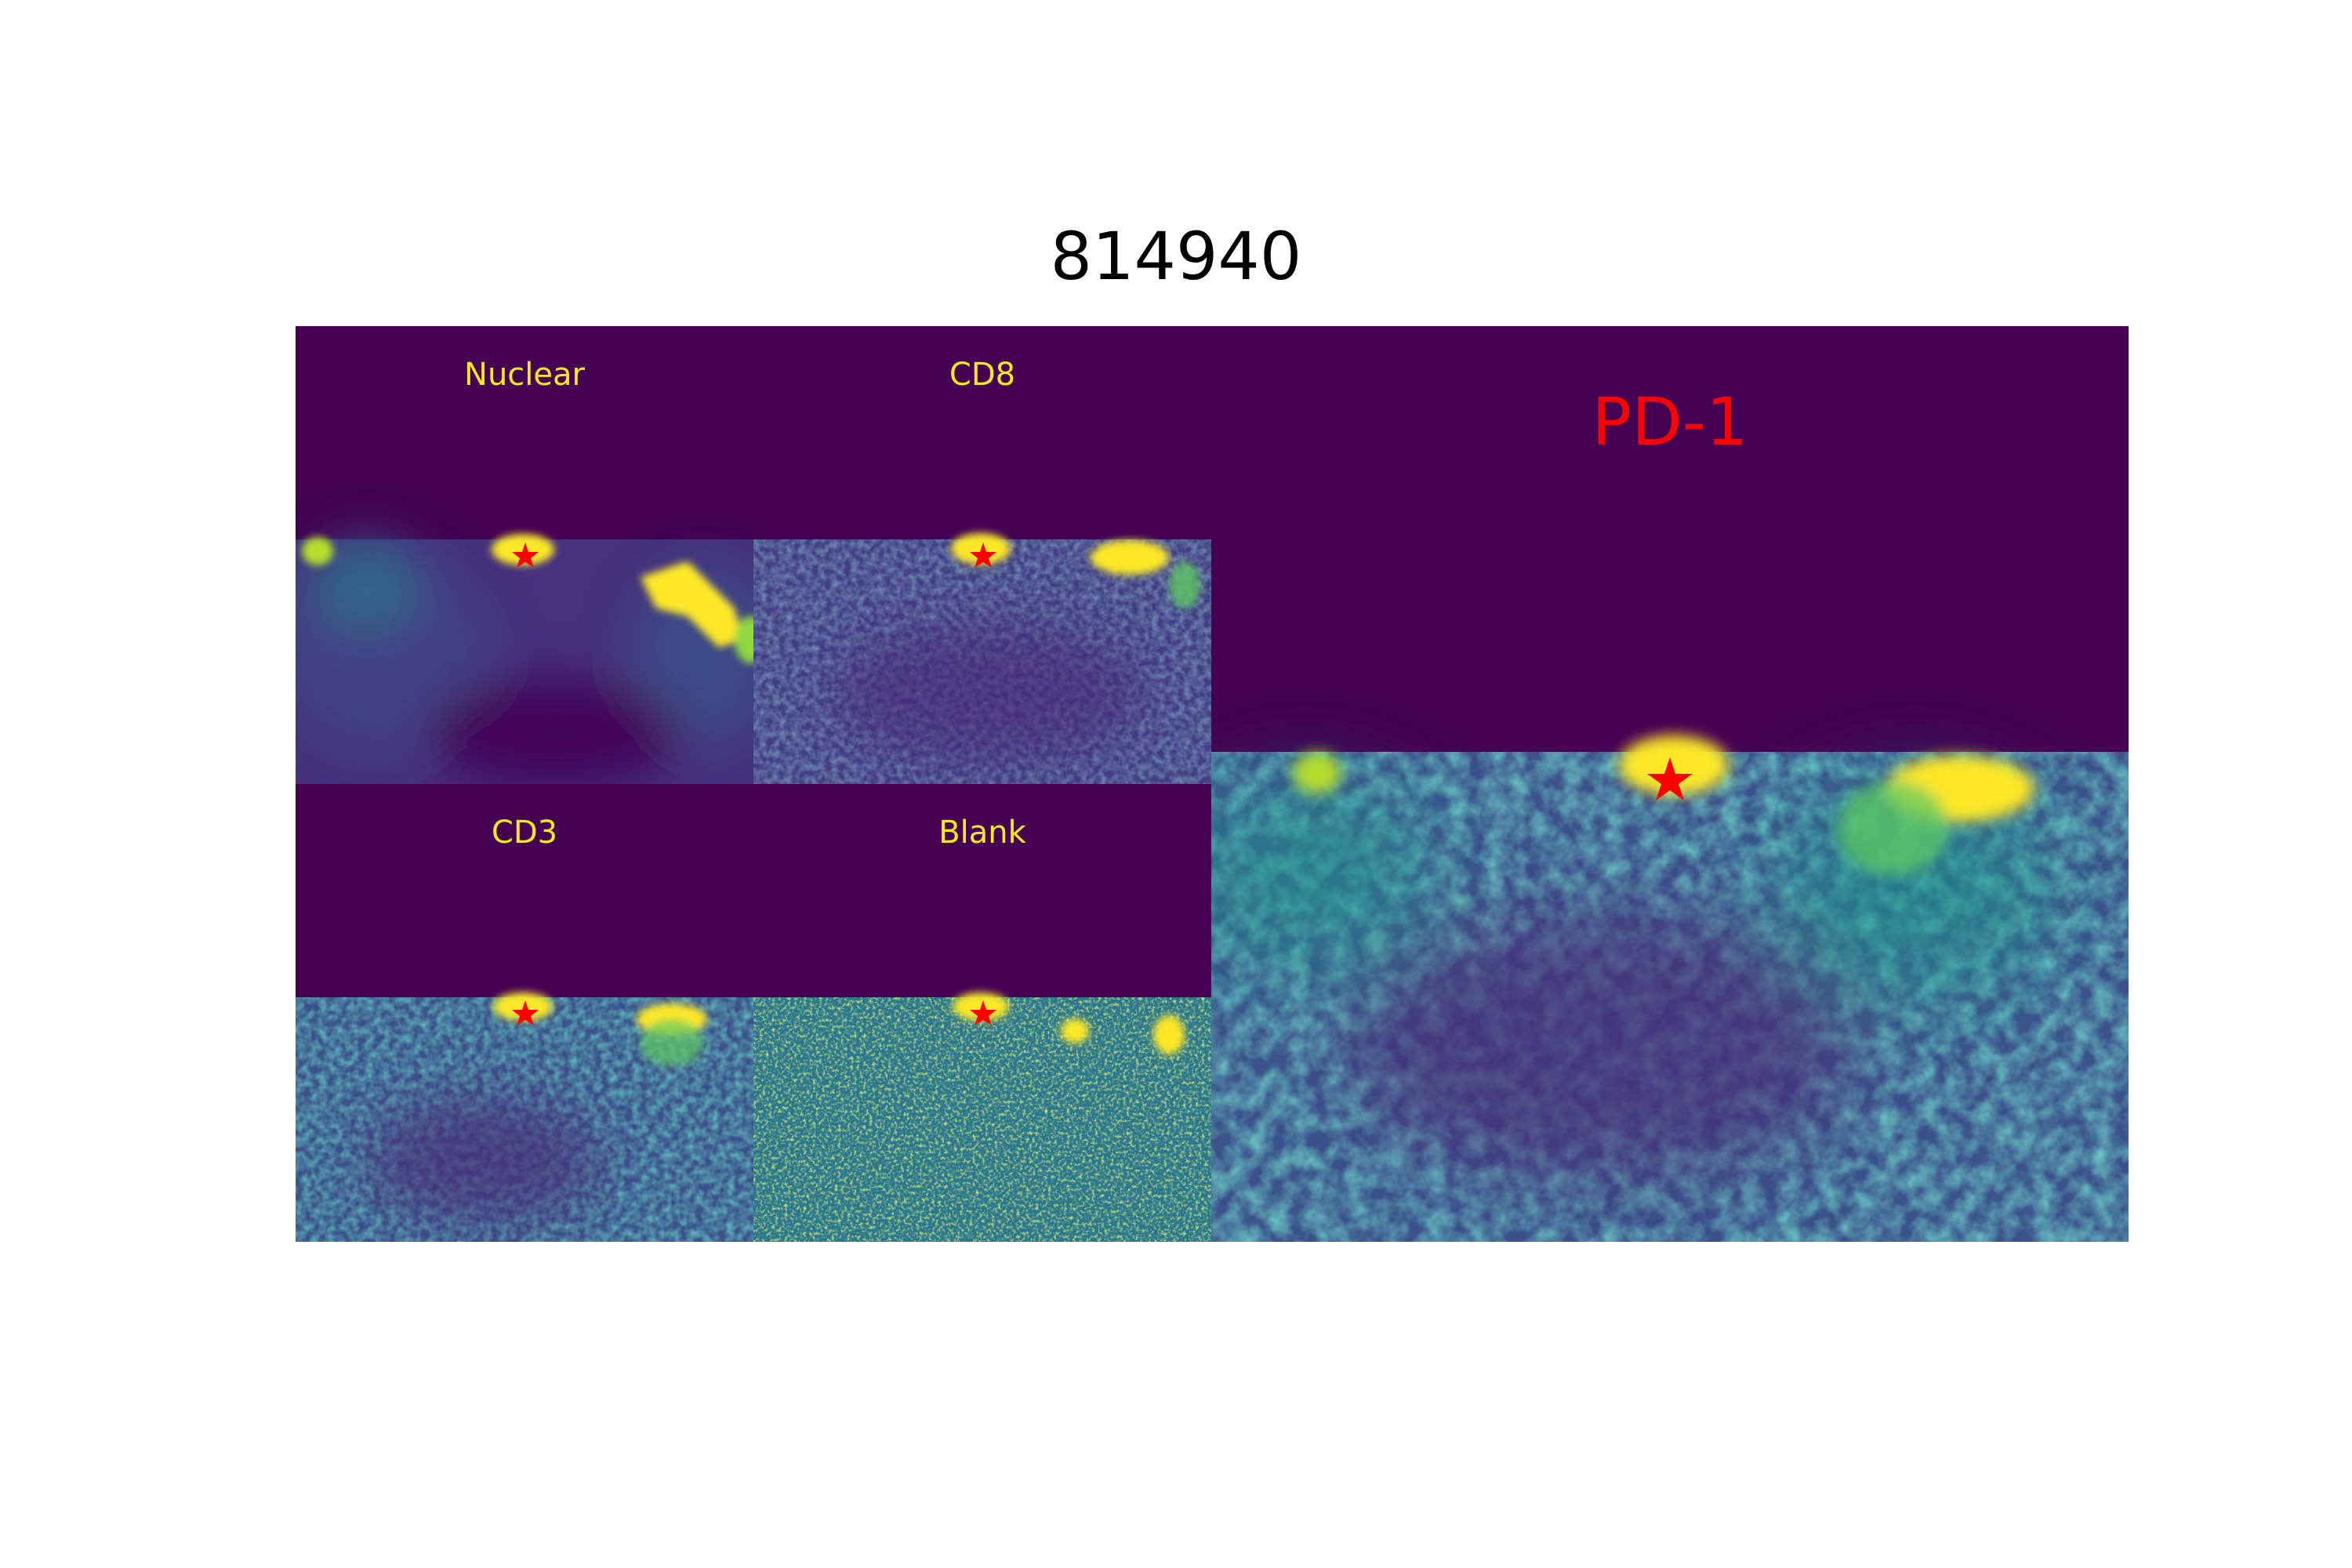 This screenshot has height=1568, width=2352. I want to click on panel-blank: Blank, so click(982, 1013).